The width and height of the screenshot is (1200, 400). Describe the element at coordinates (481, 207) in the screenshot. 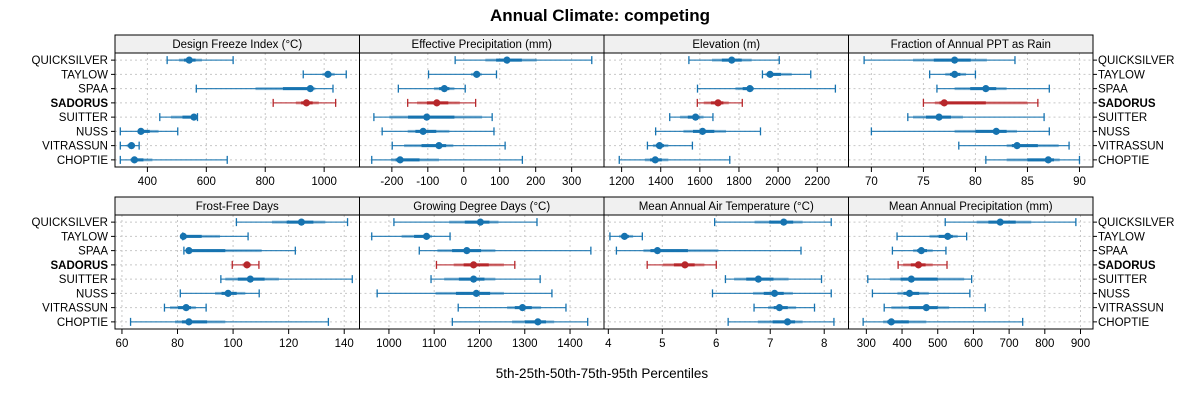

I see `panel-title: Growing Degree Days (°C)` at that location.